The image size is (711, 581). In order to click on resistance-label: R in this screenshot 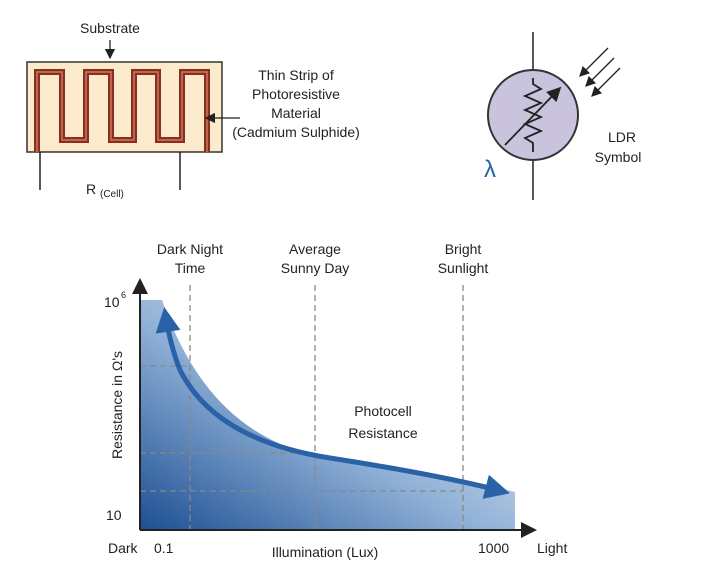, I will do `click(91, 189)`.